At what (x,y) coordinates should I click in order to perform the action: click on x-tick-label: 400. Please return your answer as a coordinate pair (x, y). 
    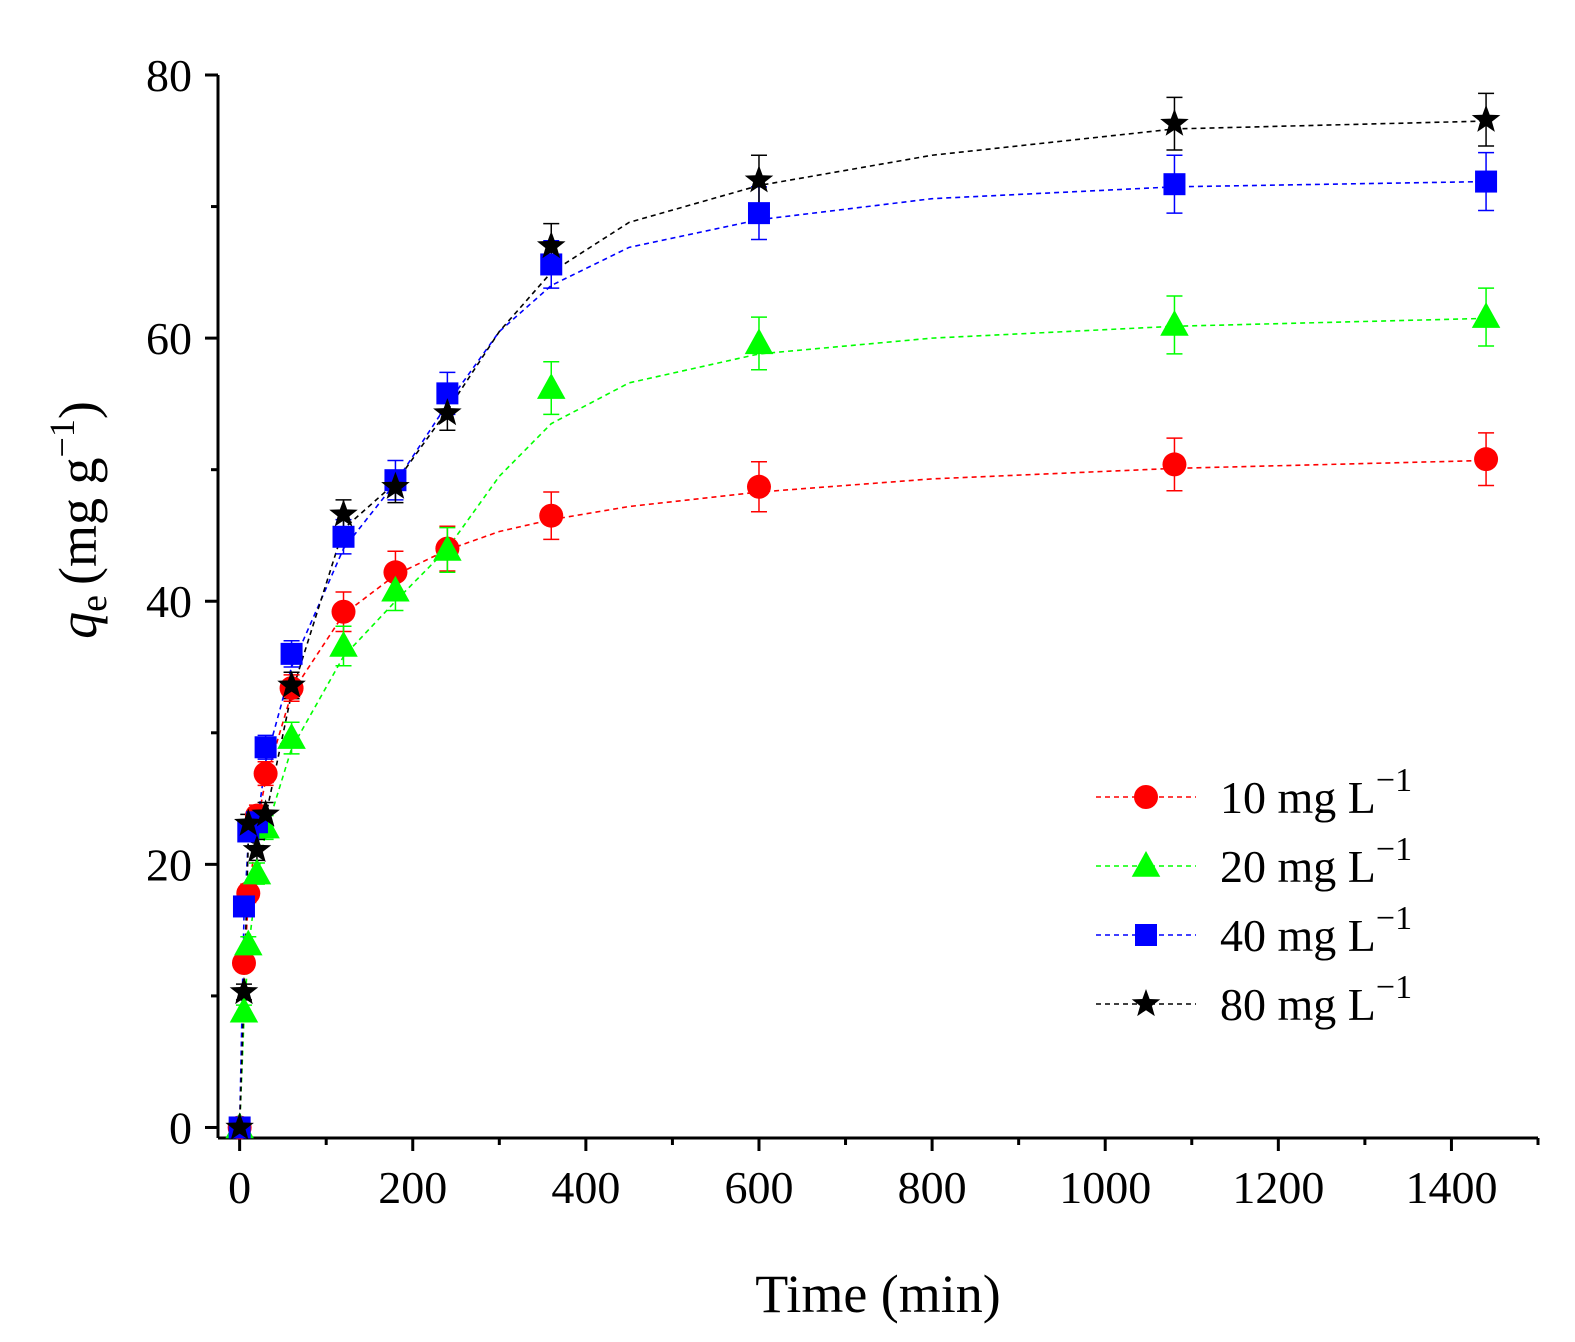
    Looking at the image, I should click on (585, 1187).